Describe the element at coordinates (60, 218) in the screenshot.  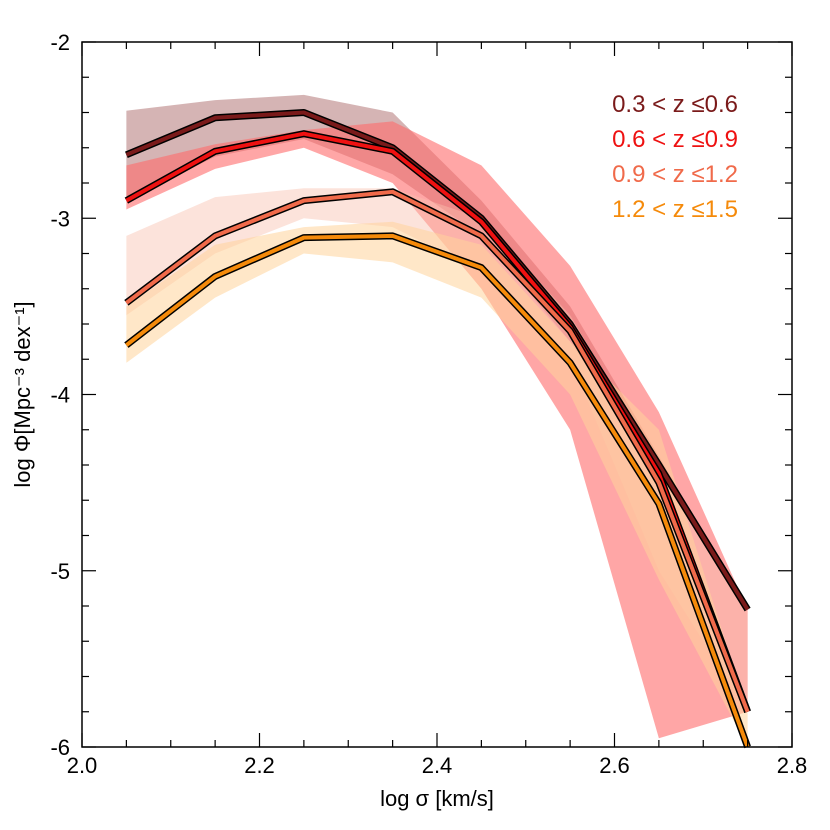
I see `y-tick-label: -3` at that location.